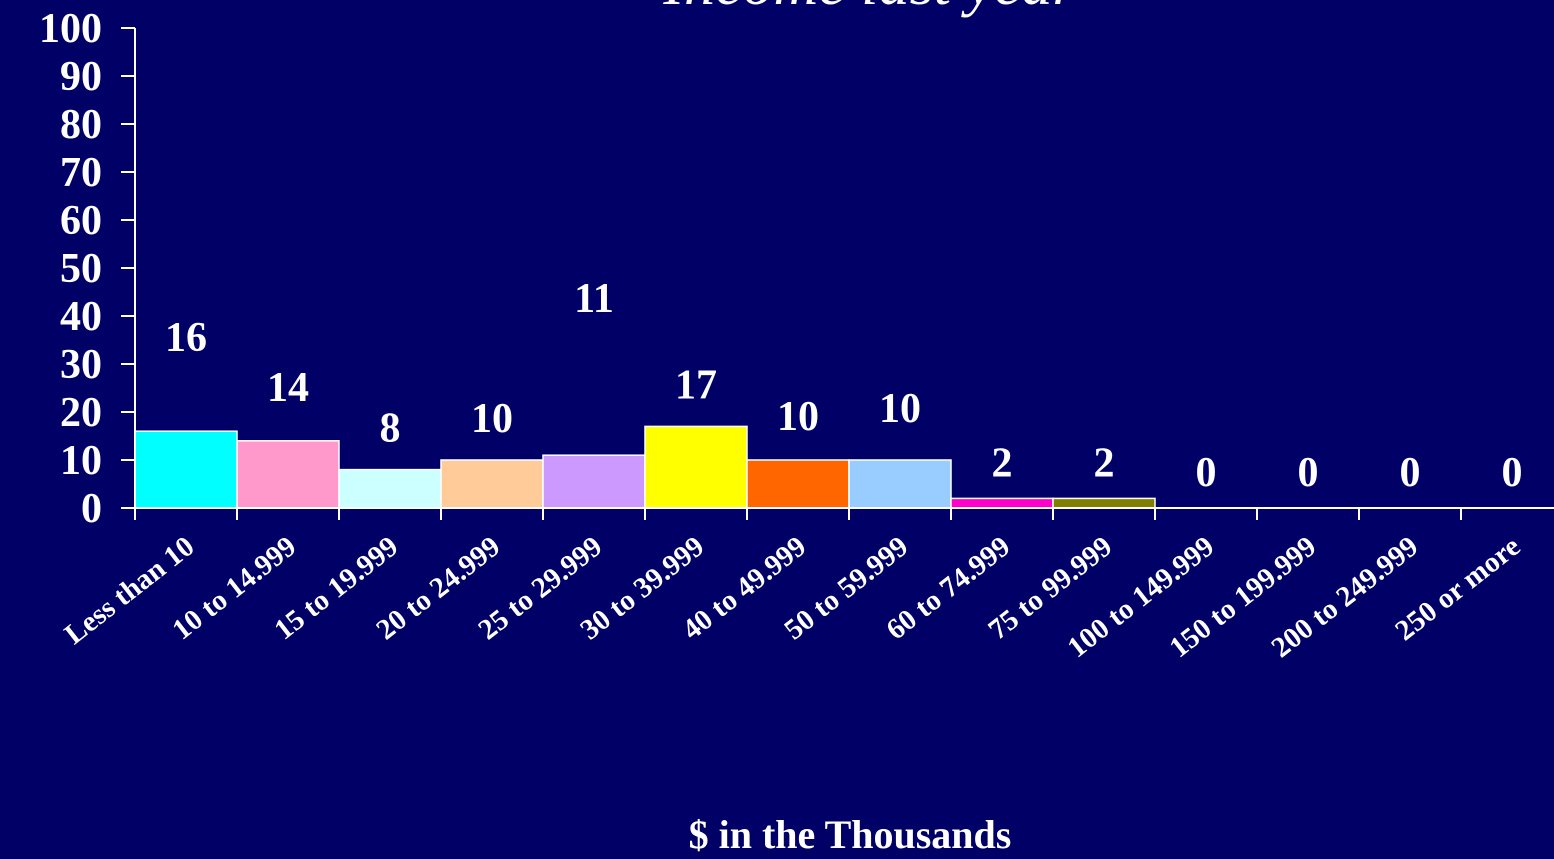 The height and width of the screenshot is (859, 1554). What do you see at coordinates (81, 365) in the screenshot?
I see `y-tick-label-3: 30` at bounding box center [81, 365].